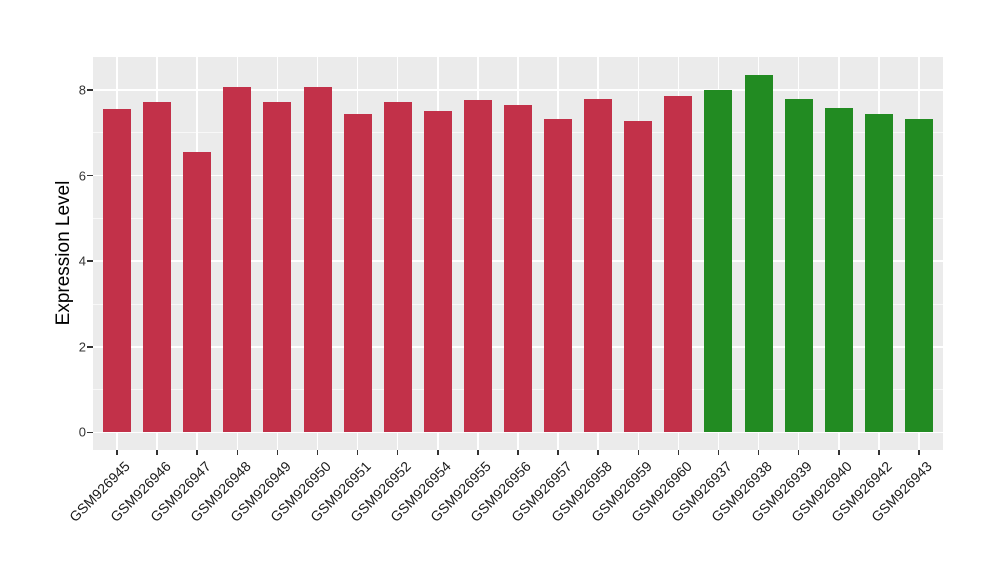 The width and height of the screenshot is (1000, 580). Describe the element at coordinates (82, 261) in the screenshot. I see `y-tick-label: 4` at that location.